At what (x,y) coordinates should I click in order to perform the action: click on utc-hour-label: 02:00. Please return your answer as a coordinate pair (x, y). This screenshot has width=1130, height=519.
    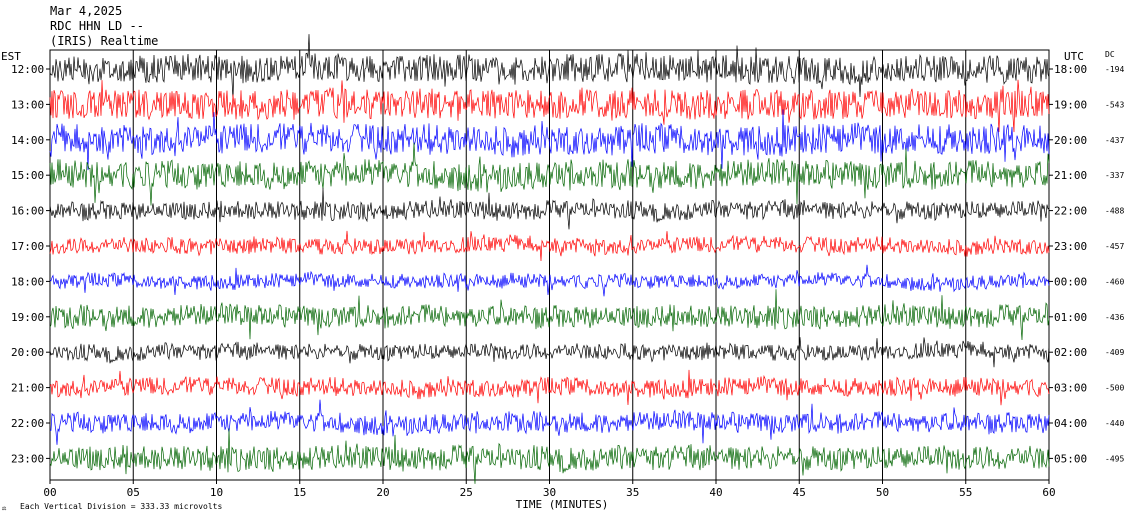
    Looking at the image, I should click on (1070, 352).